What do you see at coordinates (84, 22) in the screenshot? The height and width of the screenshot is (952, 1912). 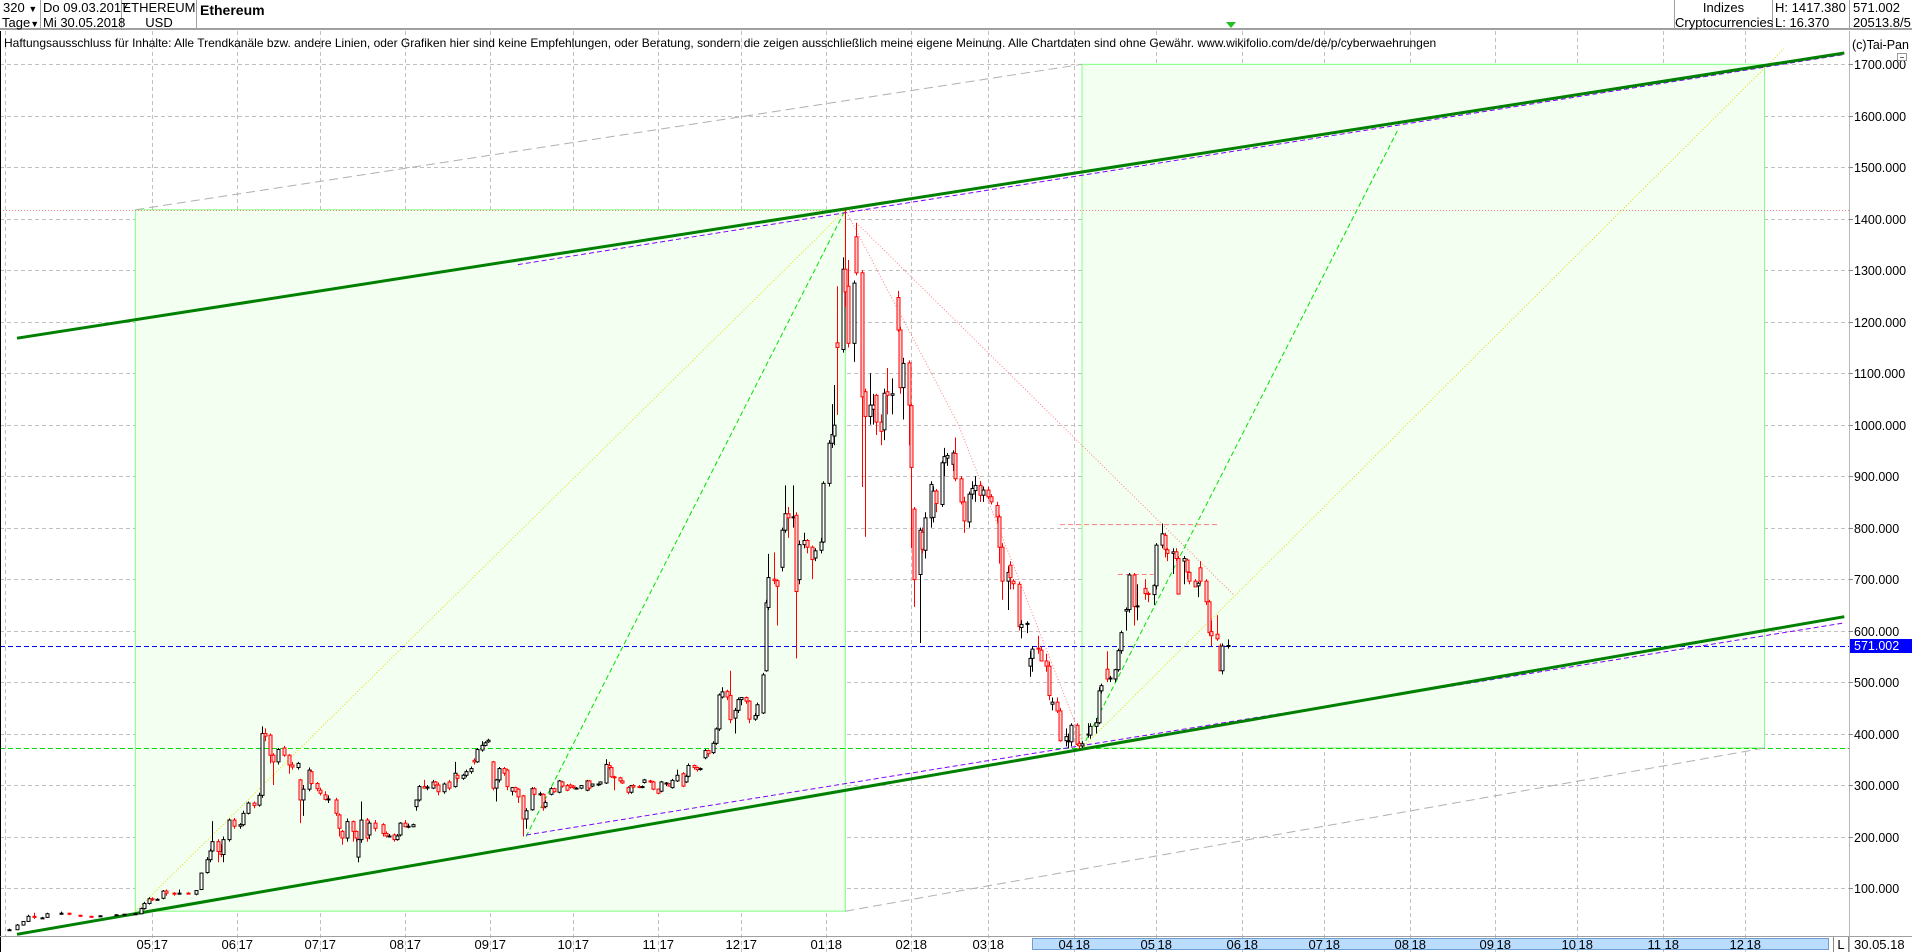 I see `date-to: Mi 30.05.2018` at bounding box center [84, 22].